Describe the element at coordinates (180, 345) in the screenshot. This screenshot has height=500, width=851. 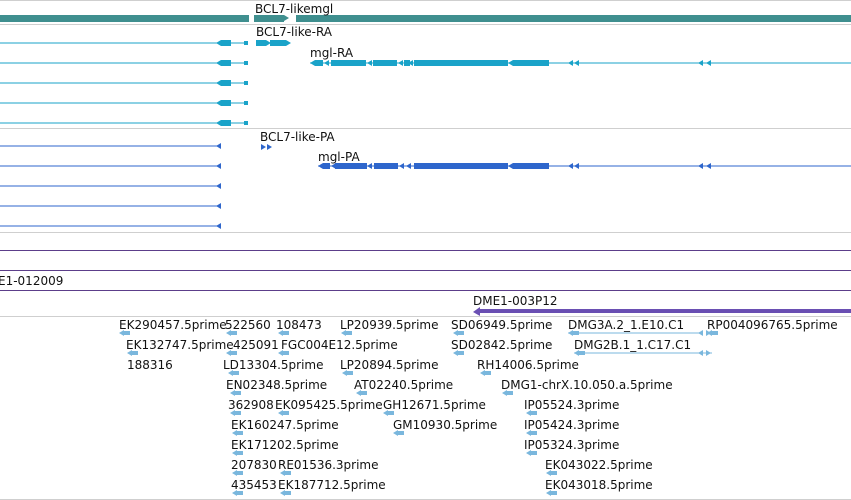
I see `est-label: EK132747.5prime` at that location.